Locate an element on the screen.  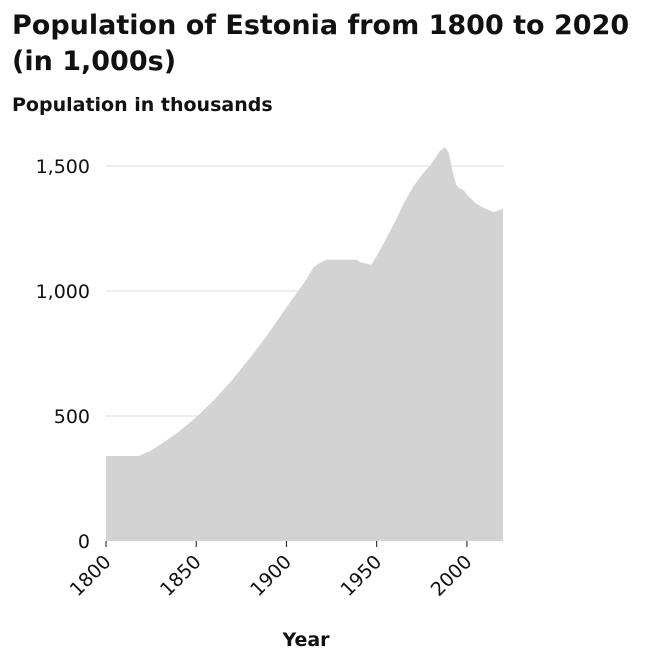
y-tick-label: 1,000 is located at coordinates (63, 292).